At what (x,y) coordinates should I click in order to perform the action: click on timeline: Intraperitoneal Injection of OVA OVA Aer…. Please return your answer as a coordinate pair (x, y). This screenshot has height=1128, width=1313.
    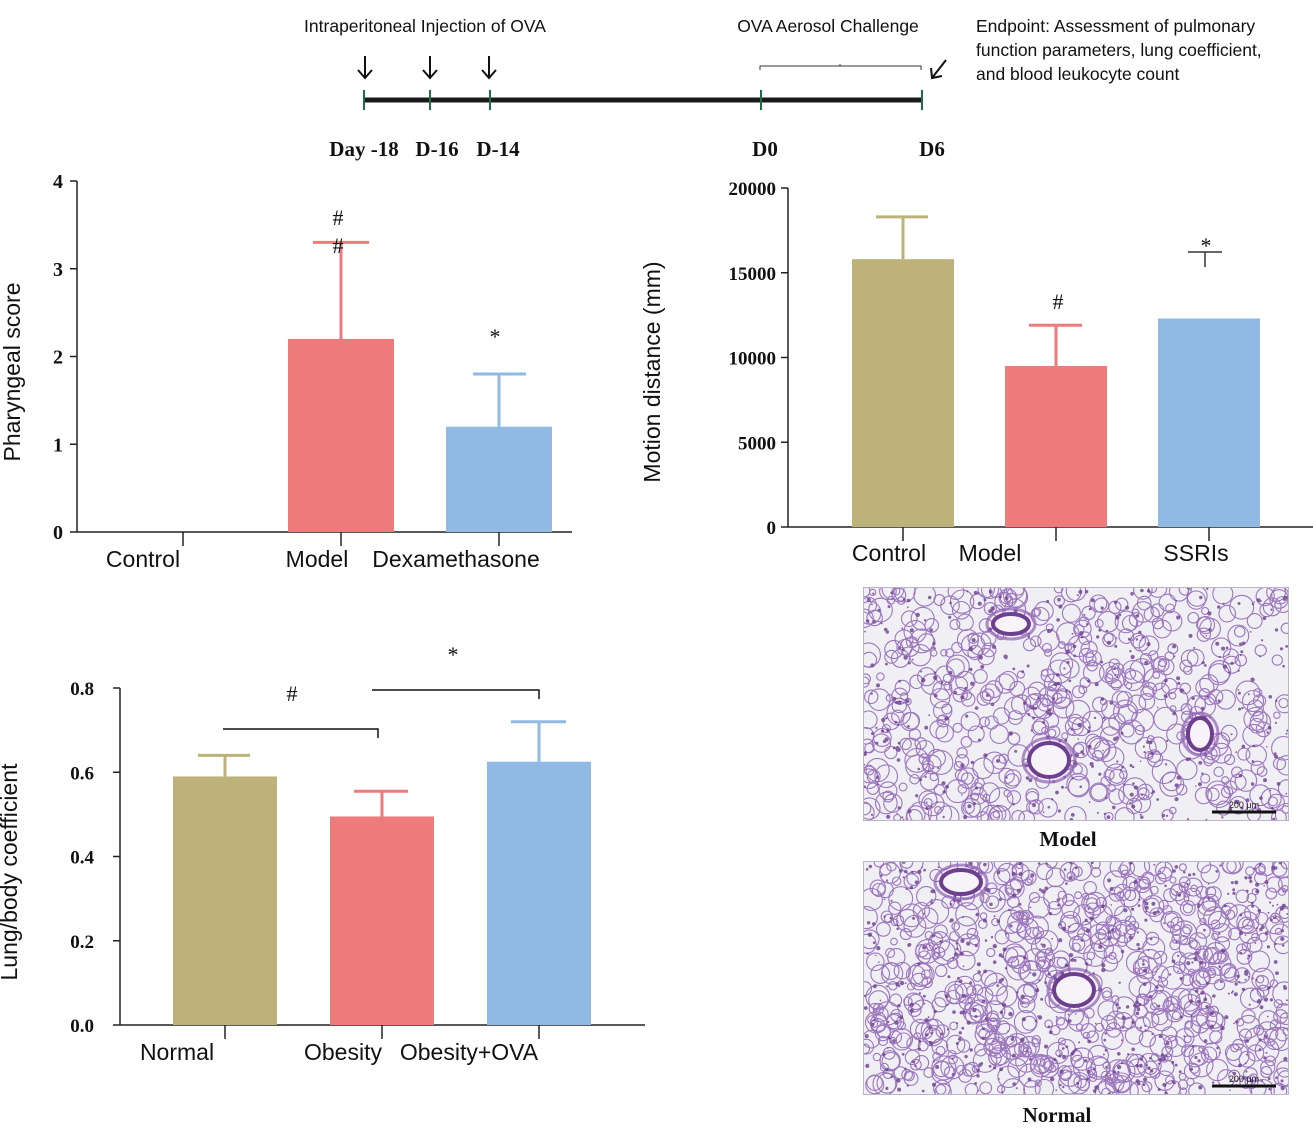
    Looking at the image, I should click on (625, 88).